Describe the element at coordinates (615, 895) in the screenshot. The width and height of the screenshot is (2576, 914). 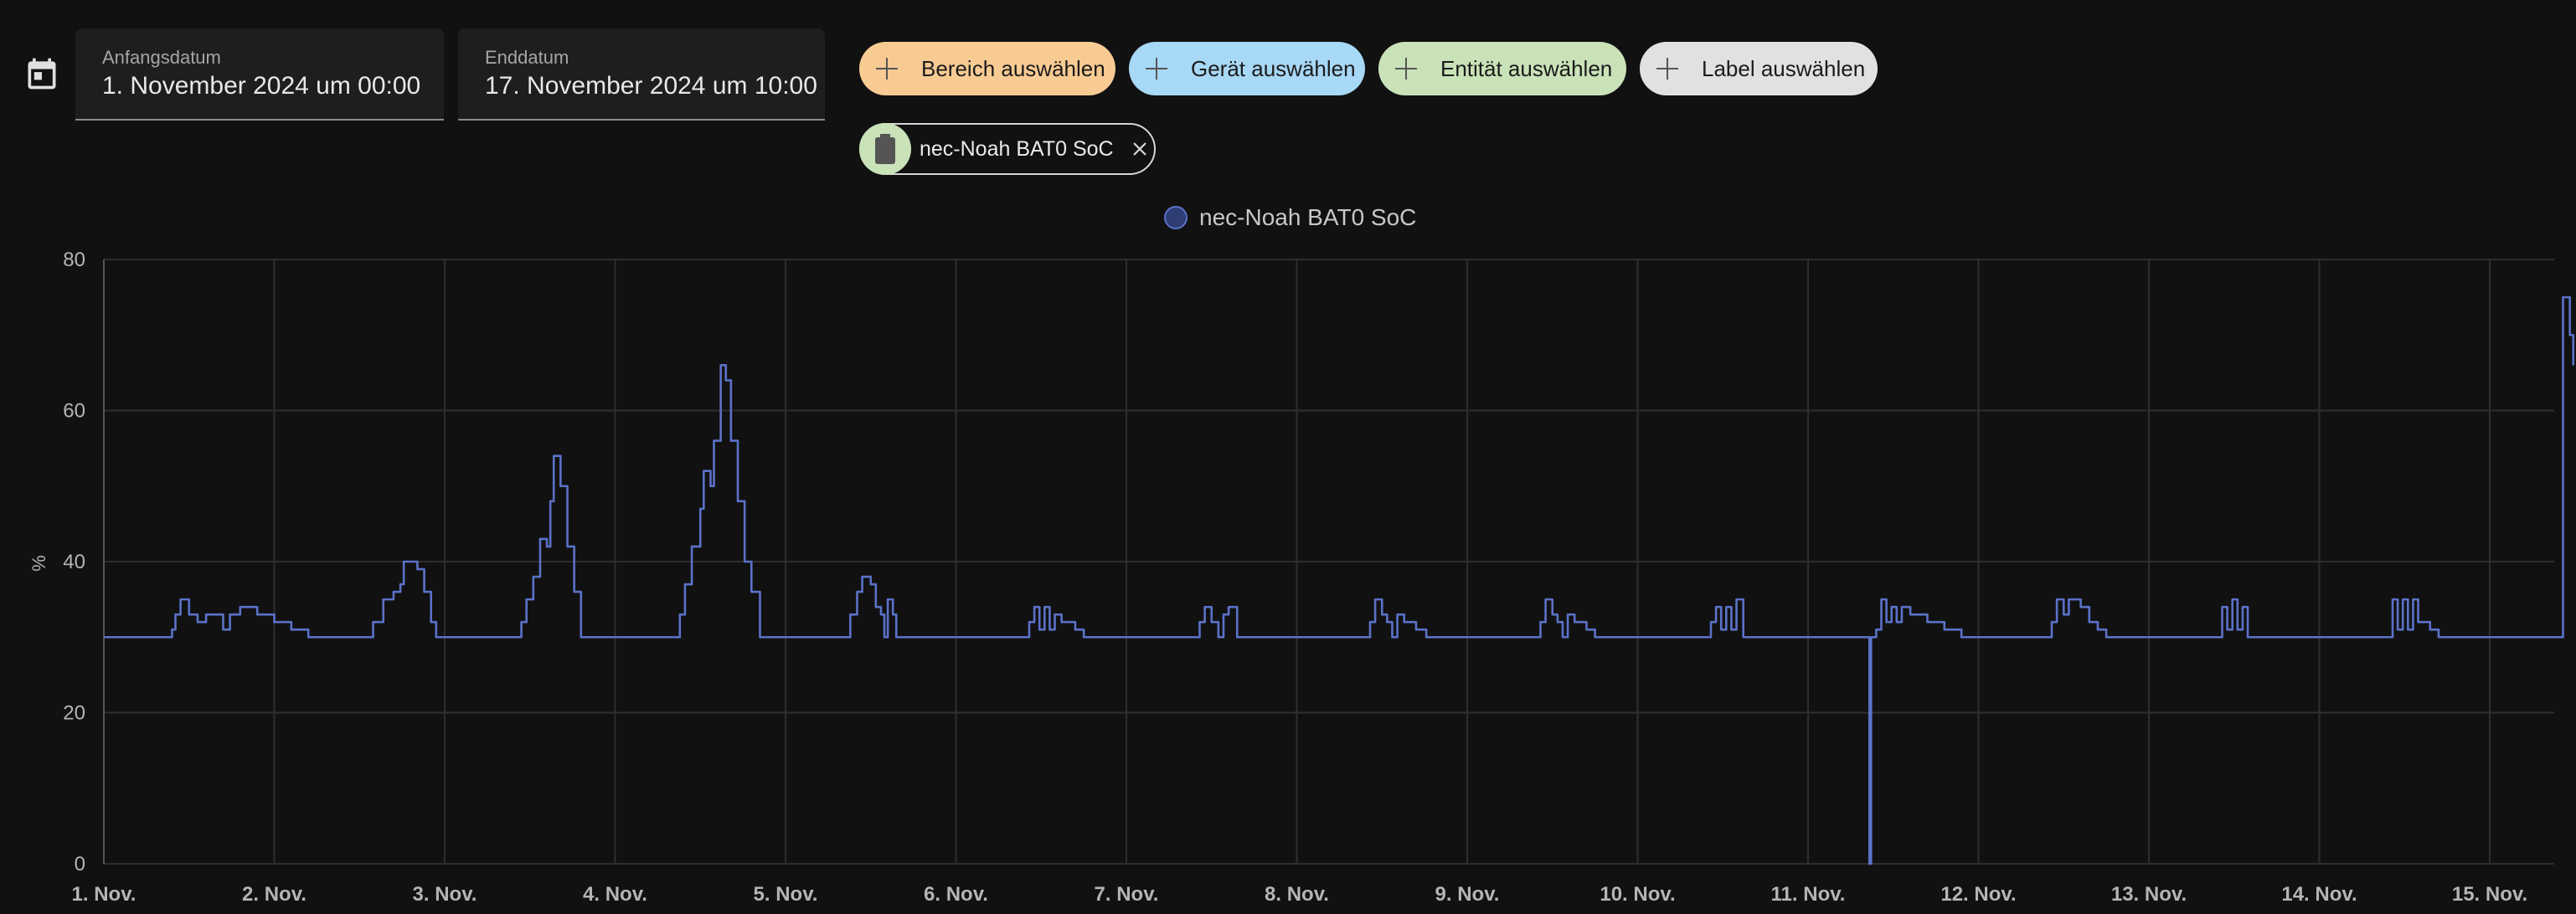
I see `x-tick-label: 4. Nov.` at that location.